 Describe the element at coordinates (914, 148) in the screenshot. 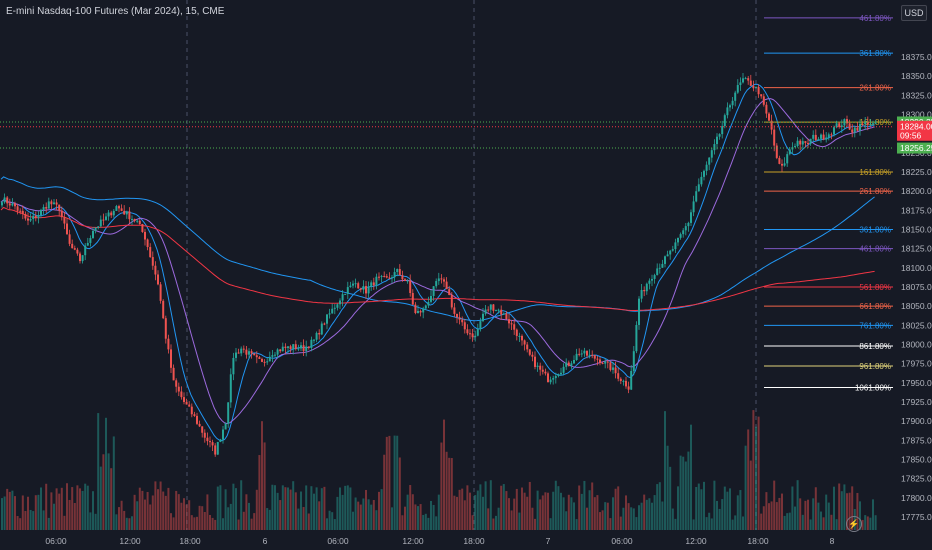

I see `low-price-tag-bg` at that location.